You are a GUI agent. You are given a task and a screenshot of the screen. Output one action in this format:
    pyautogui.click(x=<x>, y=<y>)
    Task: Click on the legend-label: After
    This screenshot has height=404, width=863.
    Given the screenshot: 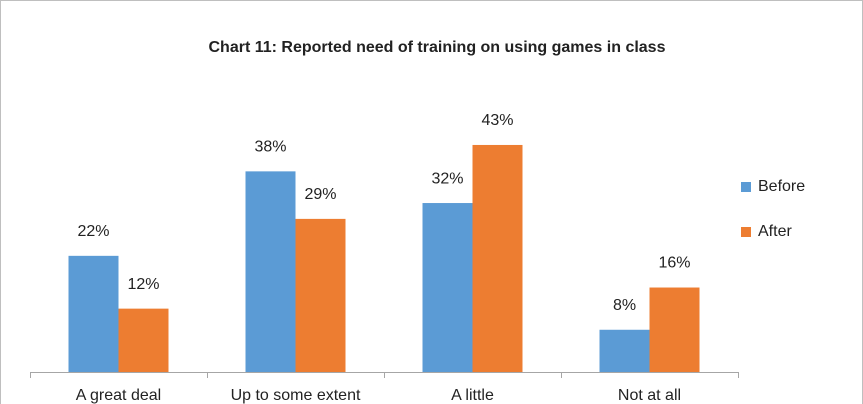 What is the action you would take?
    pyautogui.click(x=775, y=231)
    